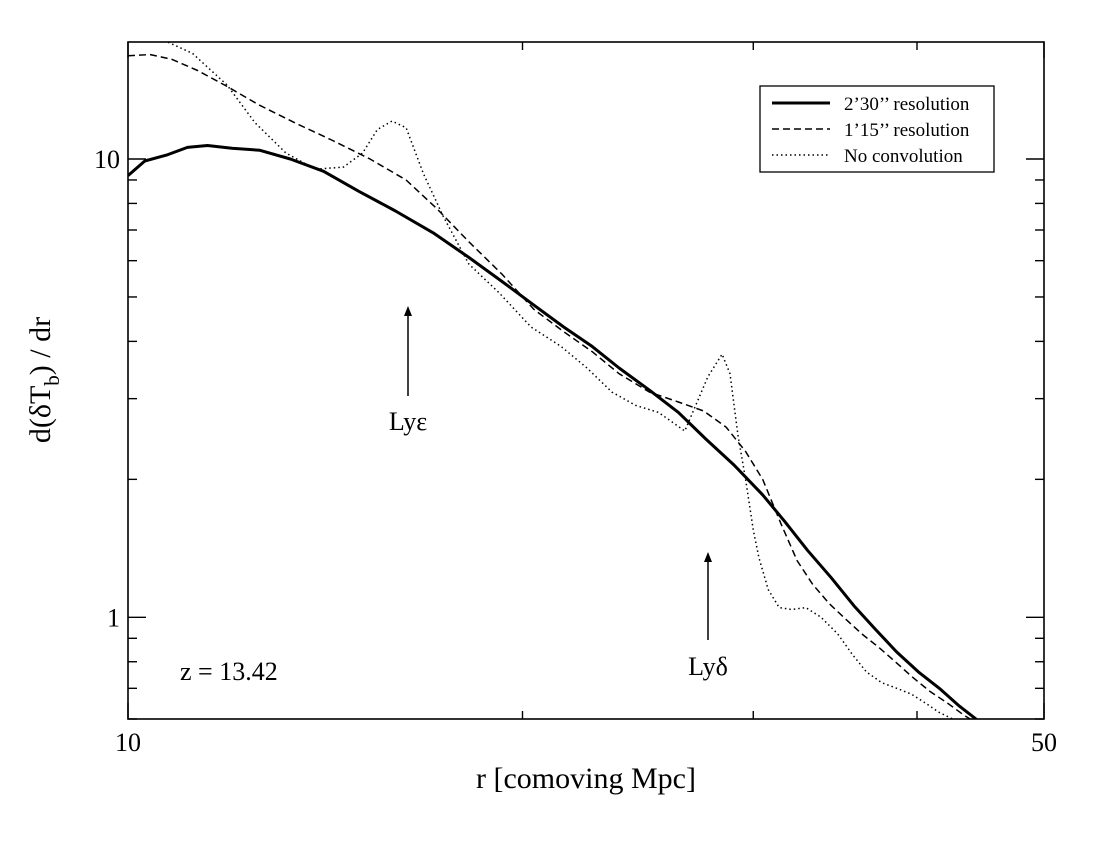 The image size is (1100, 850). What do you see at coordinates (408, 421) in the screenshot?
I see `ly-epsilon-label: Lyε` at bounding box center [408, 421].